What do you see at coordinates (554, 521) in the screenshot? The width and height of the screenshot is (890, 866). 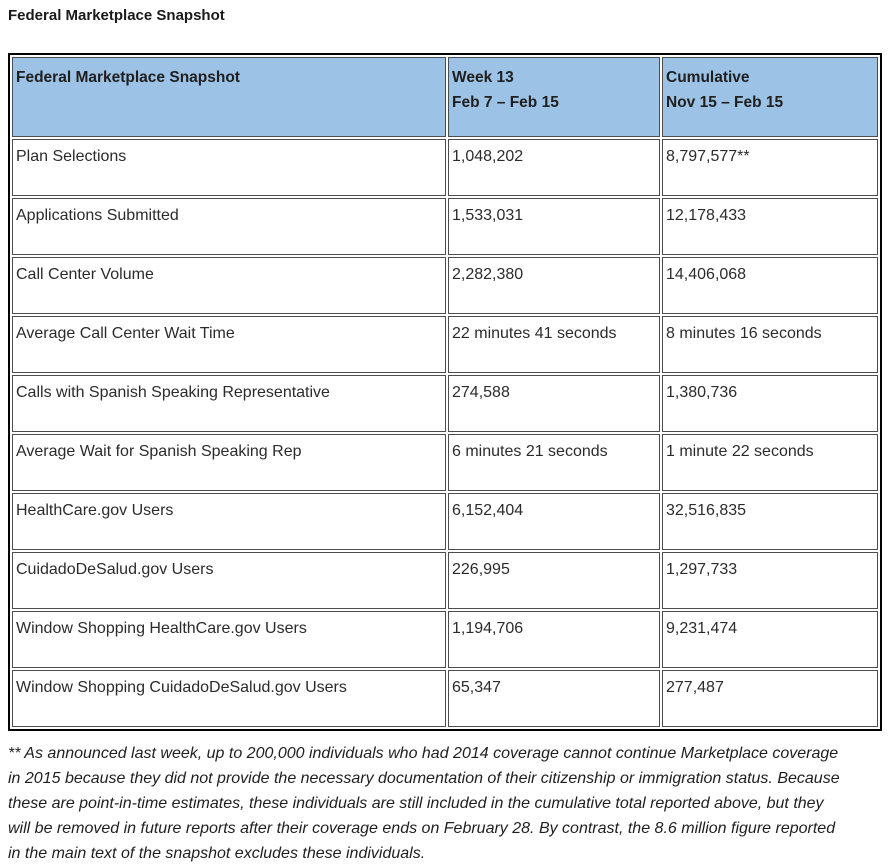 I see `week13-value-cell: 6,152,404` at bounding box center [554, 521].